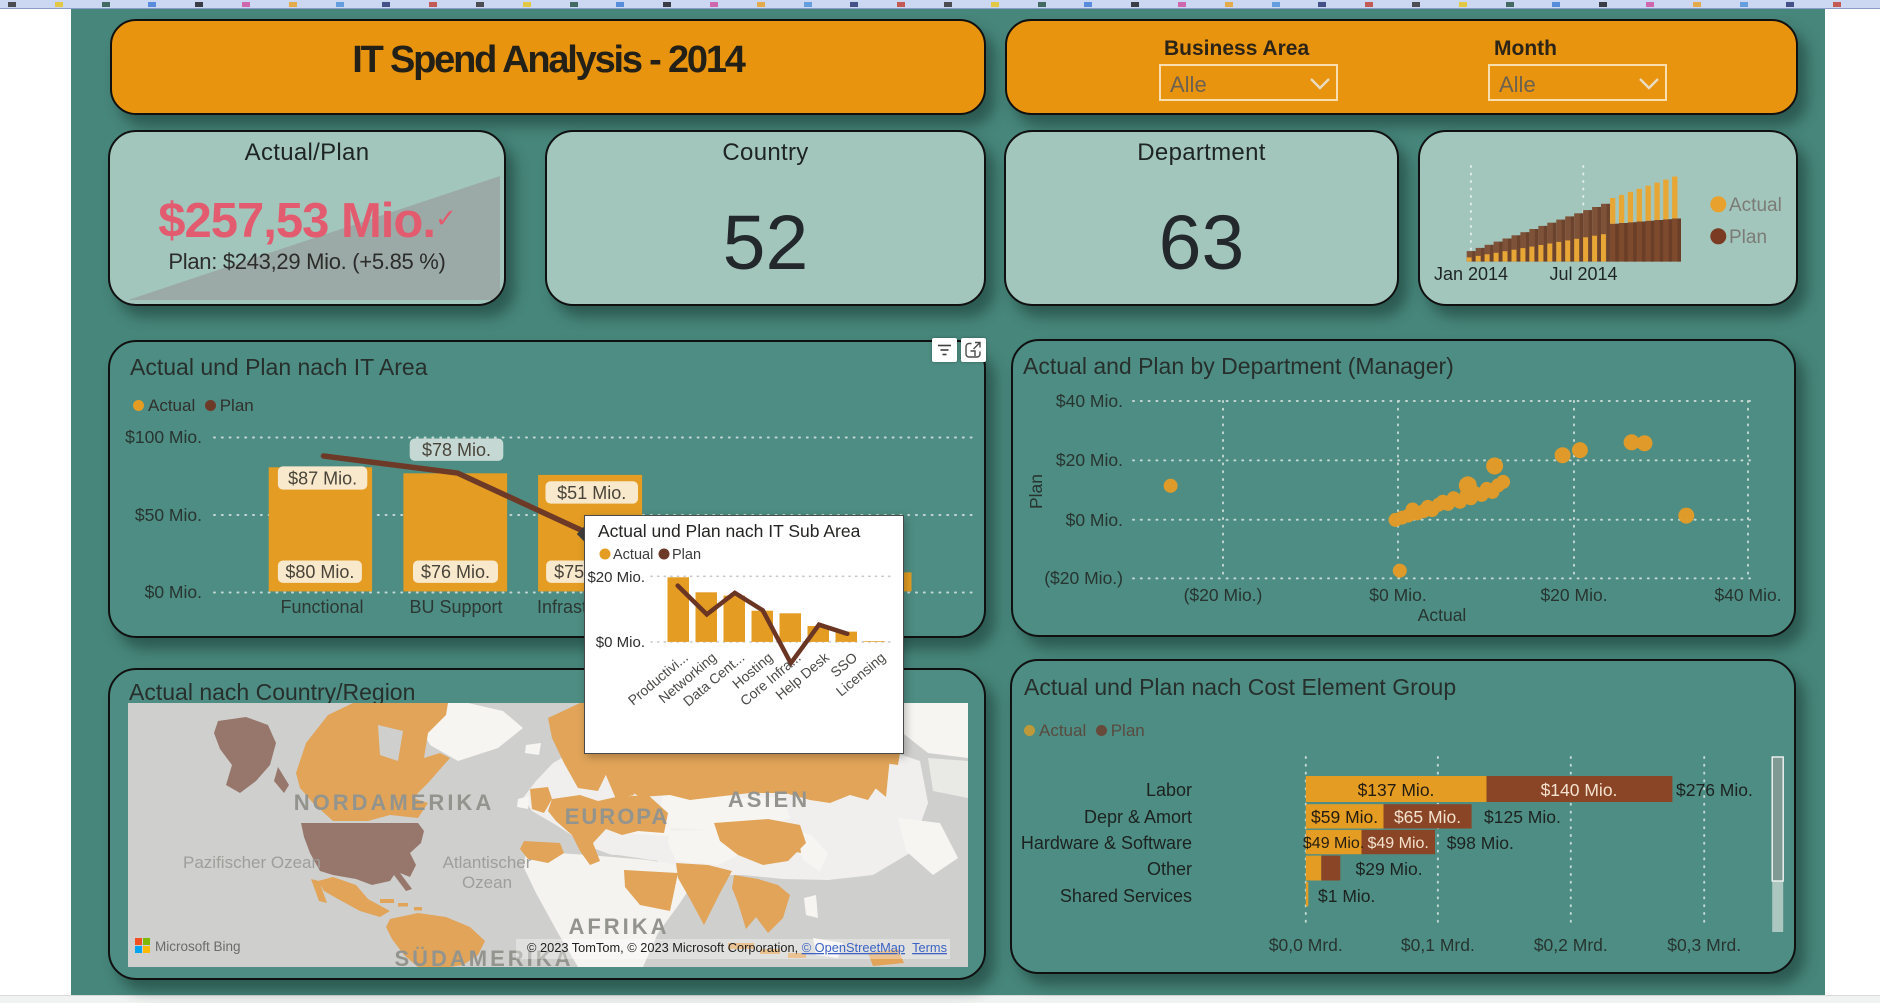 Image resolution: width=1880 pixels, height=1003 pixels. Describe the element at coordinates (455, 607) in the screenshot. I see `svg-text: BU Support` at that location.